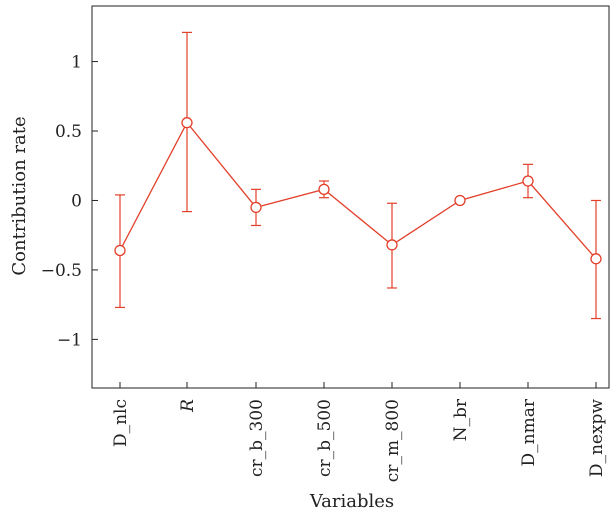  What do you see at coordinates (351, 501) in the screenshot?
I see `x-axis-label: Variables` at bounding box center [351, 501].